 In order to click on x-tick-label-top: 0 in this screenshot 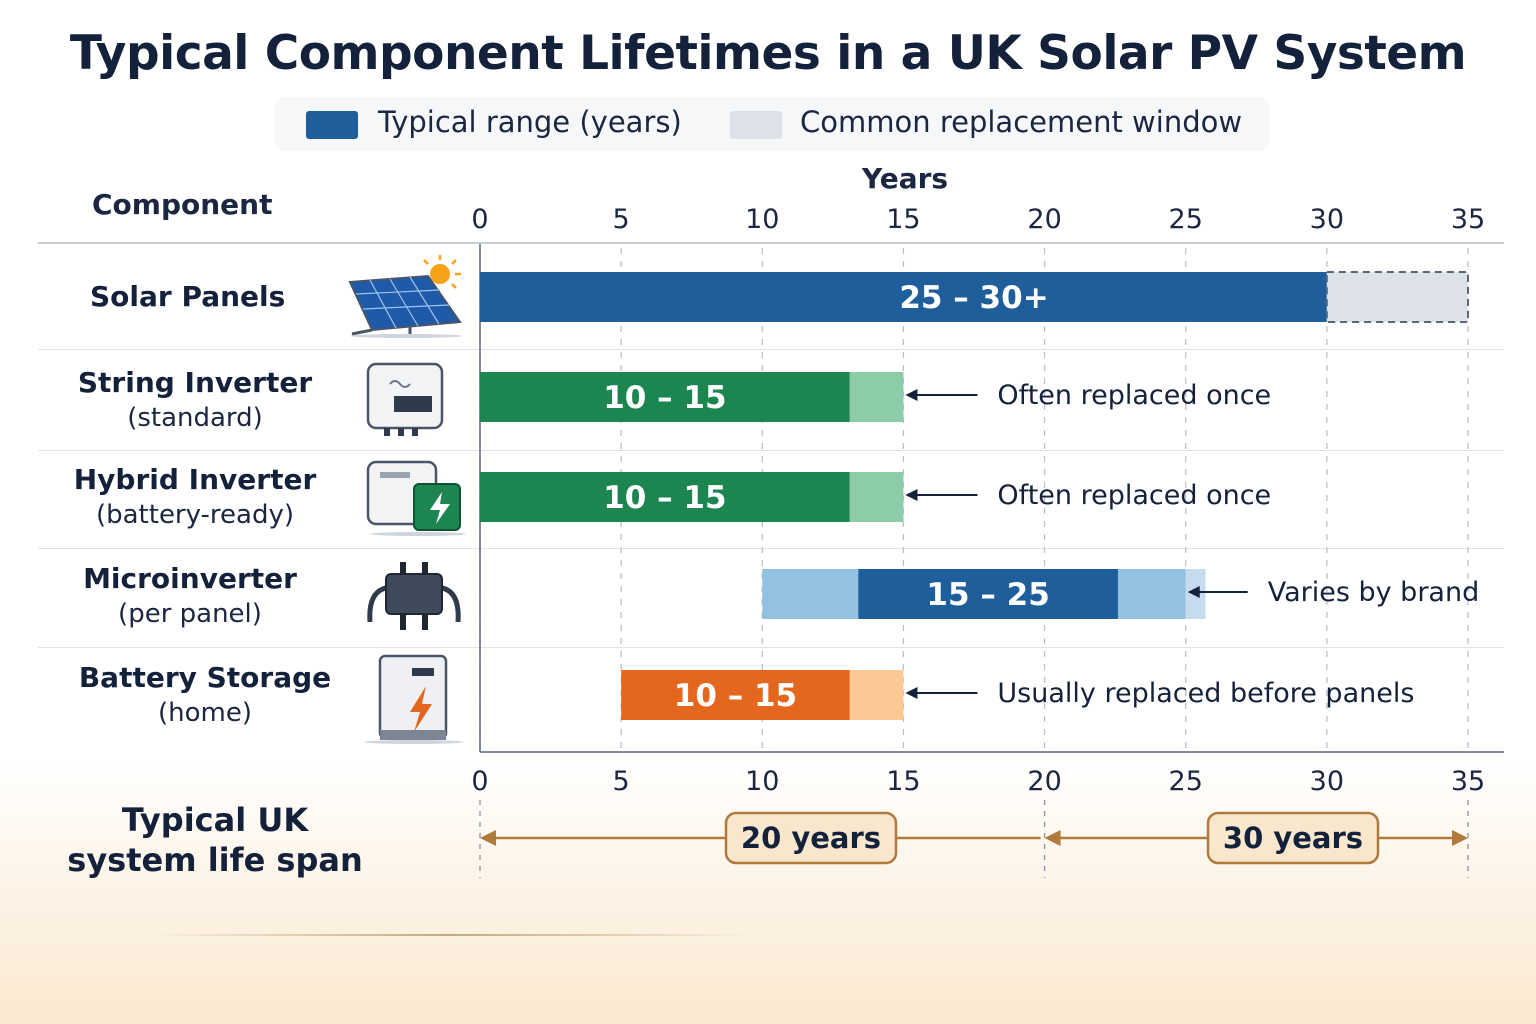, I will do `click(479, 219)`.